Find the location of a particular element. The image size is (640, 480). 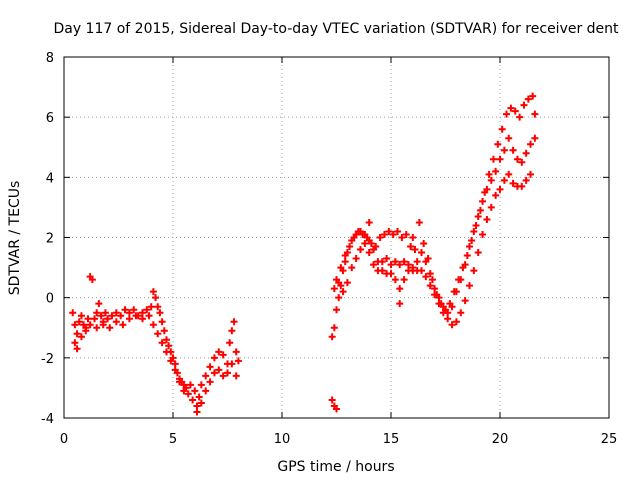

y-axis-label: SDTVAR / TECUs is located at coordinates (15, 238).